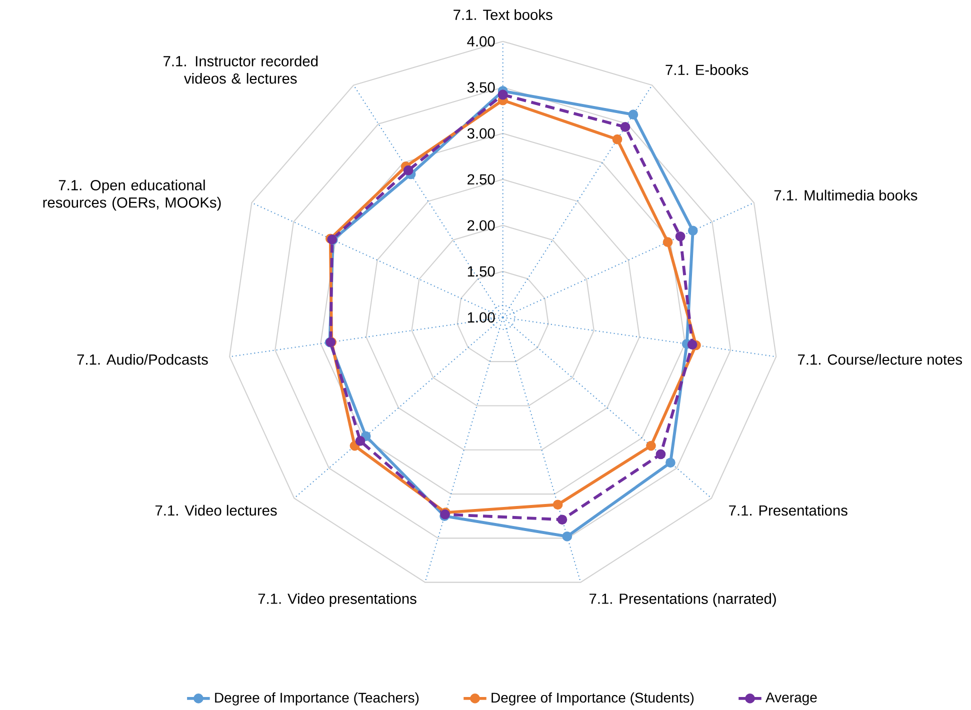  I want to click on spoke-label: 7.1. Text books, so click(503, 14).